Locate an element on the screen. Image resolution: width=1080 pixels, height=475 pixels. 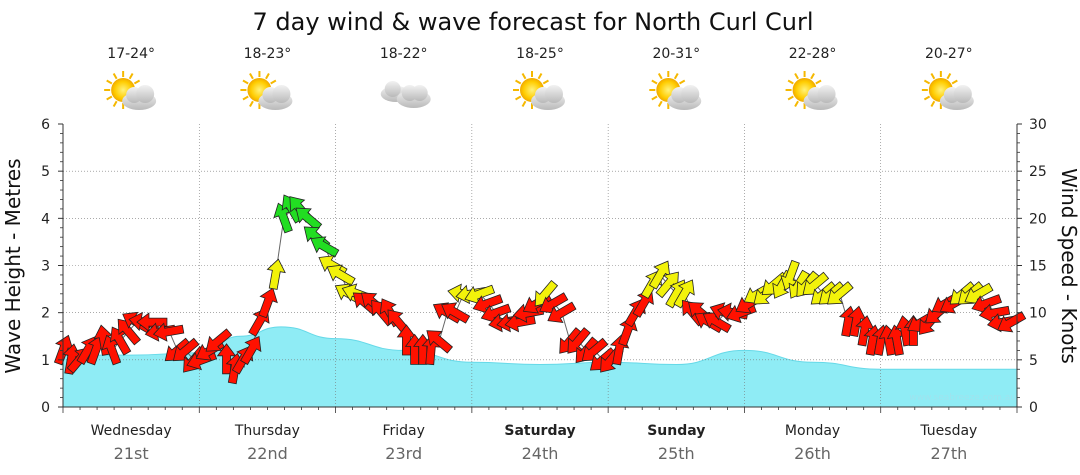
left-tick-label: 1 is located at coordinates (45, 361).